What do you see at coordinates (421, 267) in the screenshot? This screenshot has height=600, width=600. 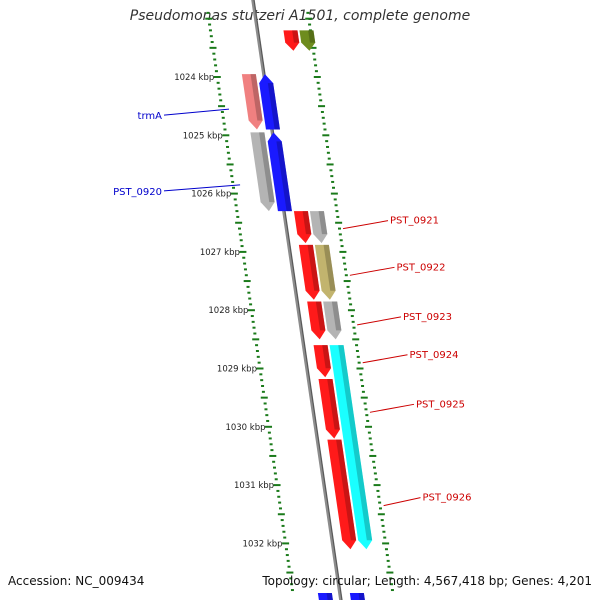 I see `gene-label-right: PST_0922` at bounding box center [421, 267].